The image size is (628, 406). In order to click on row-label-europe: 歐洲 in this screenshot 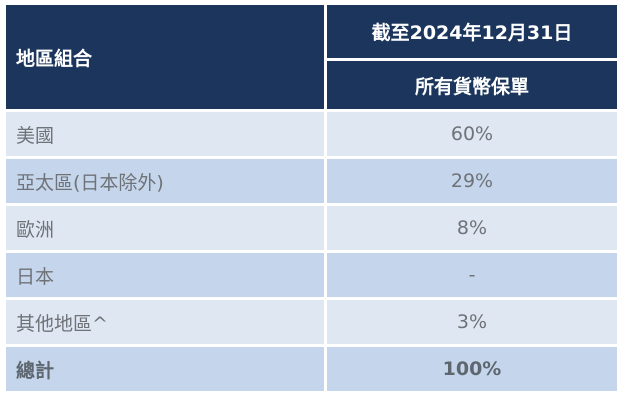, I will do `click(165, 228)`.